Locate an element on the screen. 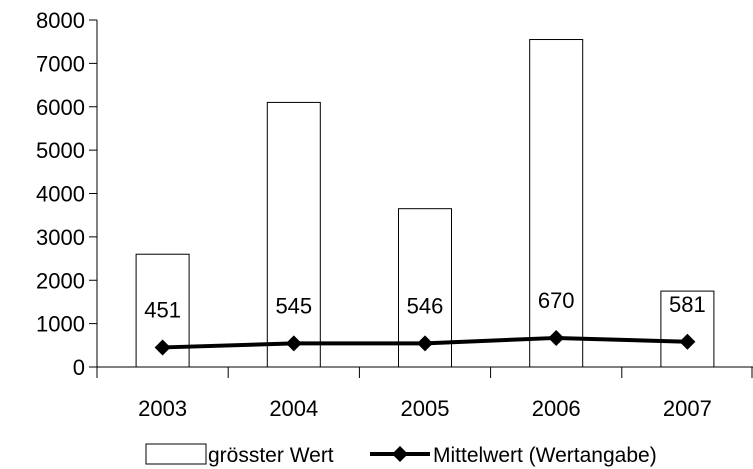  data-label: 451 is located at coordinates (162, 309).